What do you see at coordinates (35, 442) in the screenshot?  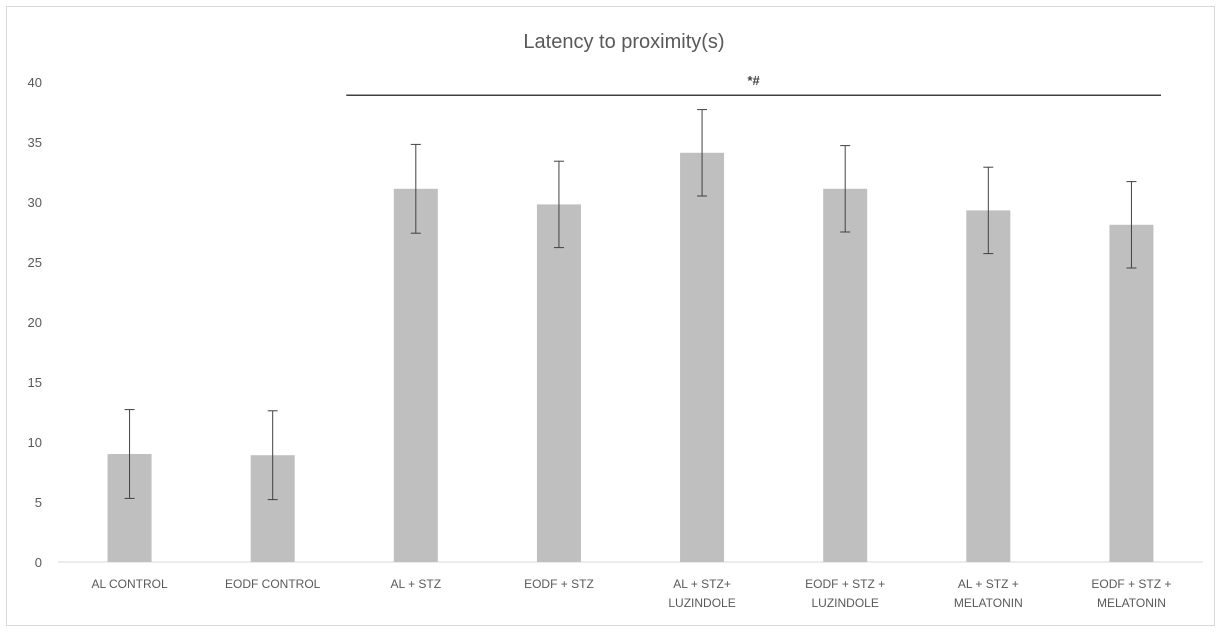 I see `y-tick-label: 10` at bounding box center [35, 442].